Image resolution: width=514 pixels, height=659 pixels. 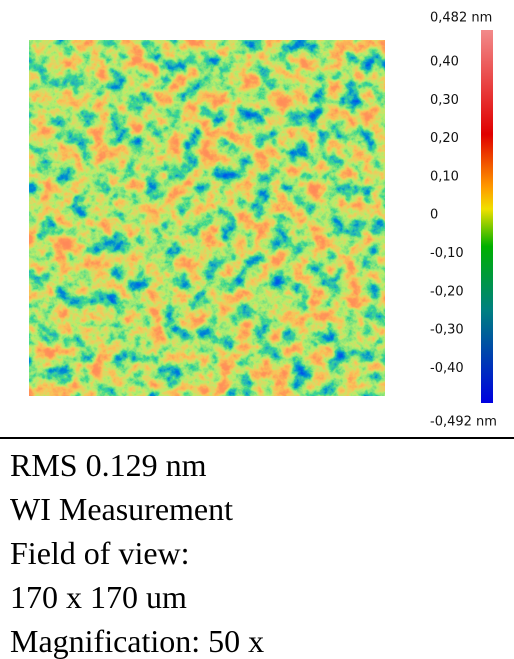 I want to click on colorbar-tick-label: -0,30, so click(x=447, y=330).